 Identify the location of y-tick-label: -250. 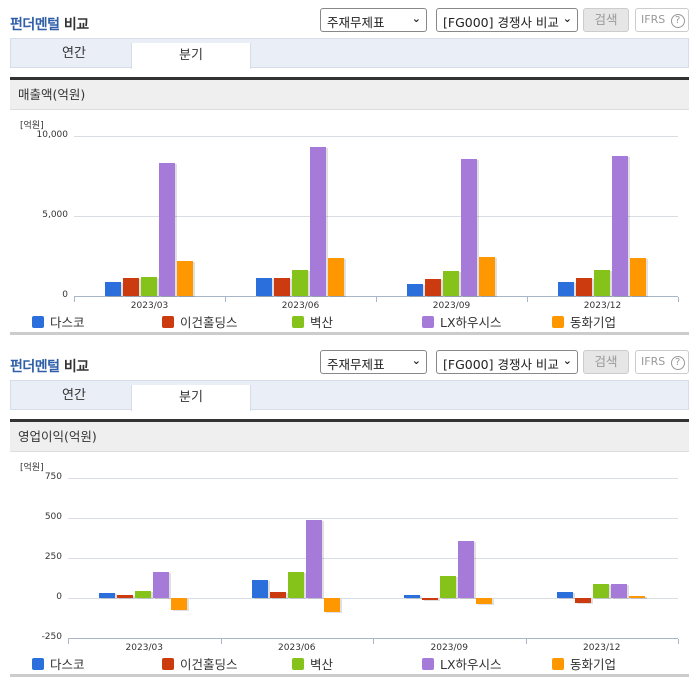
(51, 637).